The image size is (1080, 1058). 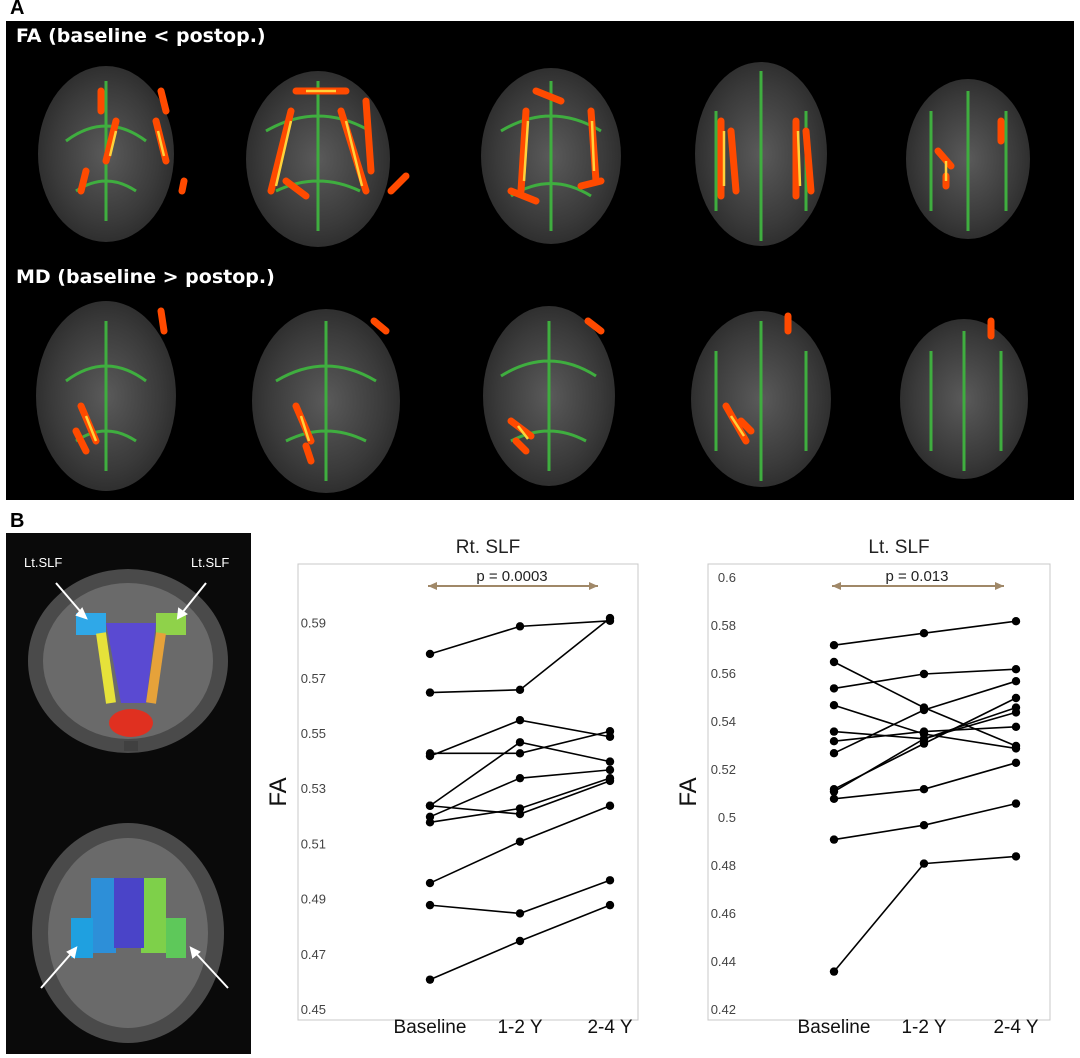 What do you see at coordinates (723, 625) in the screenshot?
I see `y-tick-label: 0.58` at bounding box center [723, 625].